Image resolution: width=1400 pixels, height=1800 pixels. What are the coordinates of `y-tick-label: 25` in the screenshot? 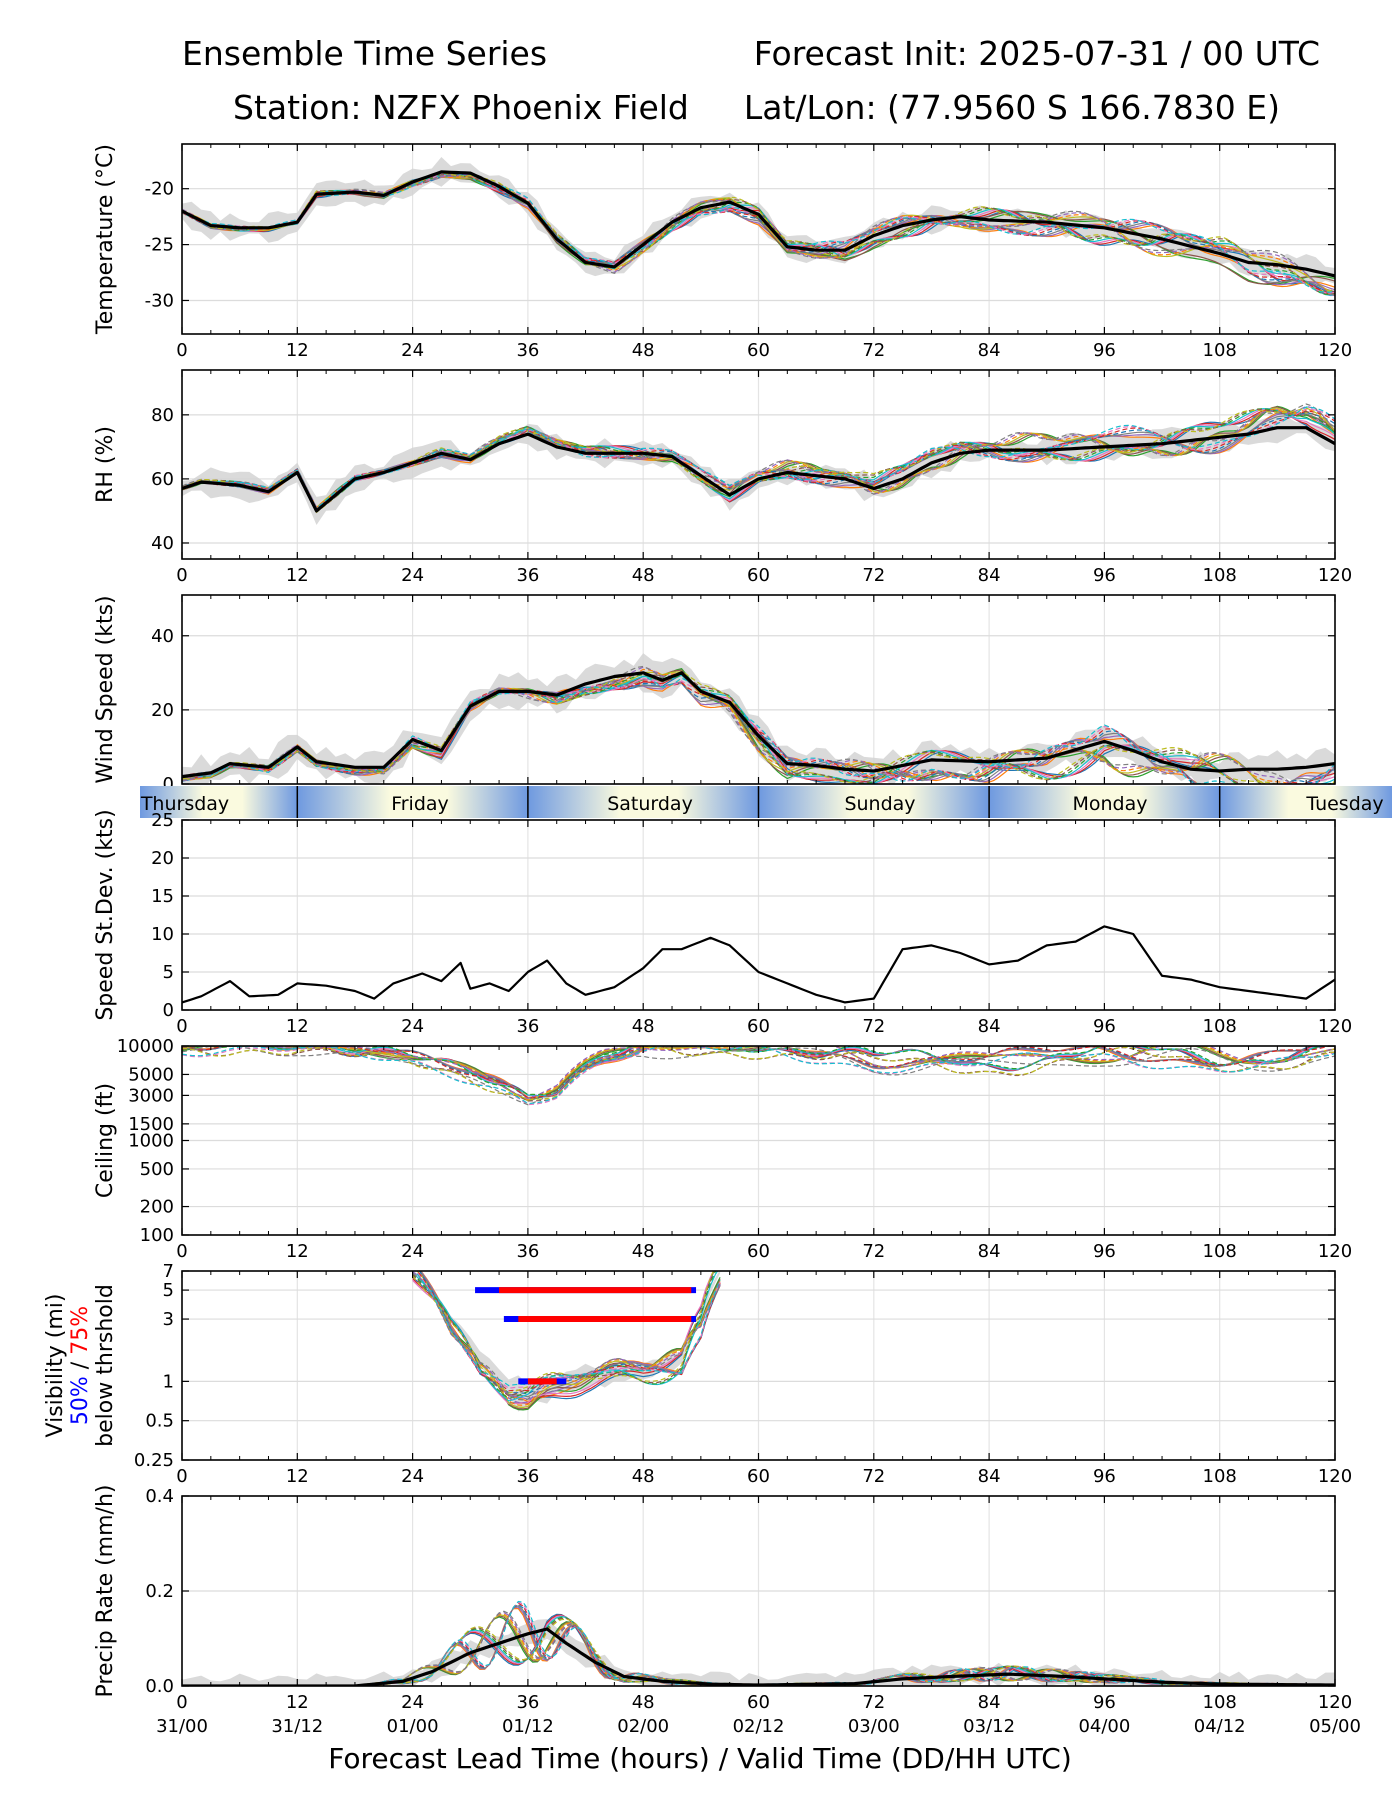 It's located at (162, 820).